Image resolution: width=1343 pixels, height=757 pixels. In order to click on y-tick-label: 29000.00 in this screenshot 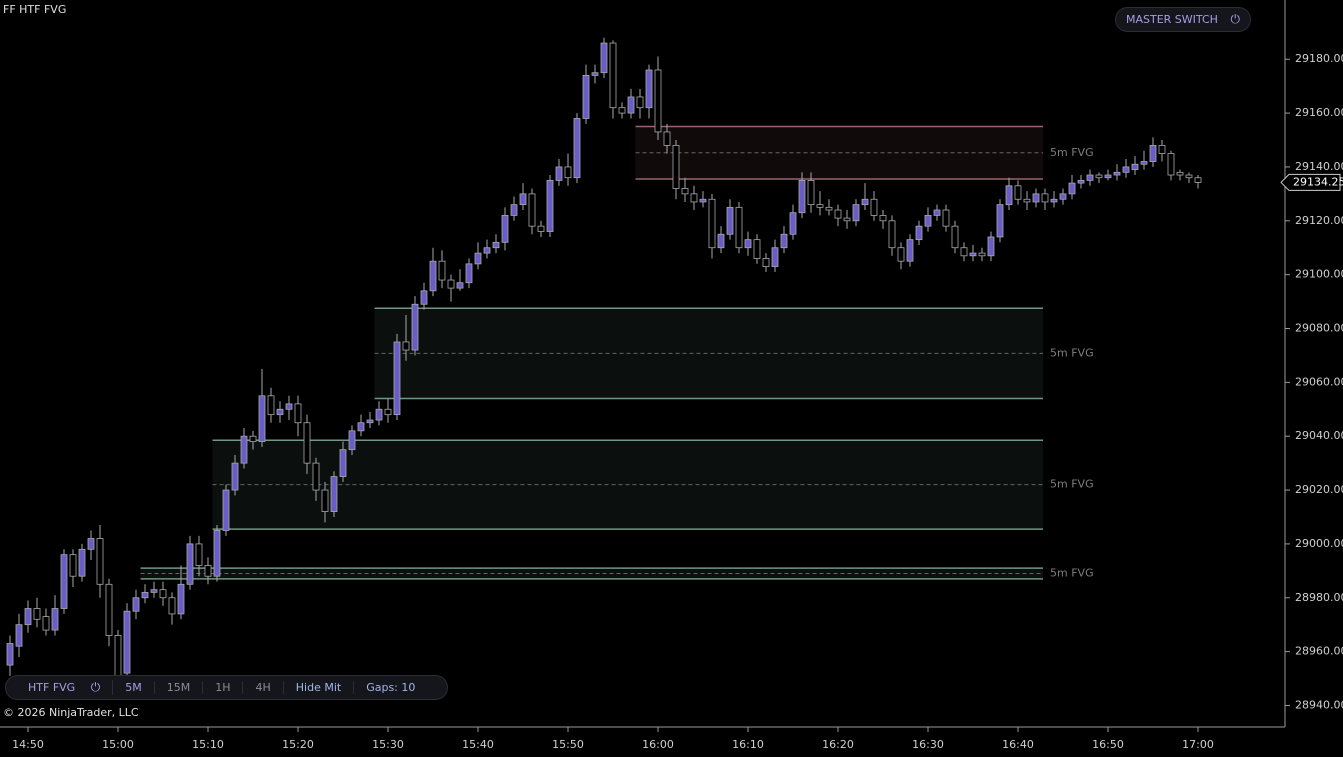, I will do `click(1319, 543)`.